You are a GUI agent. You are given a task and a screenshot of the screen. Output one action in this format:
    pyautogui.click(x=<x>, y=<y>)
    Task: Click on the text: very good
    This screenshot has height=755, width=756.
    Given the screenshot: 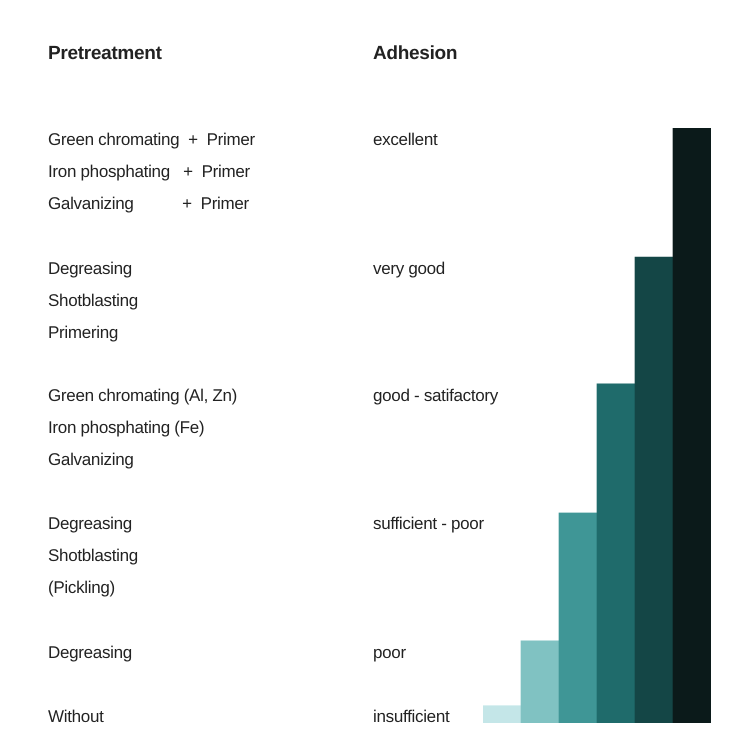 What is the action you would take?
    pyautogui.click(x=409, y=269)
    